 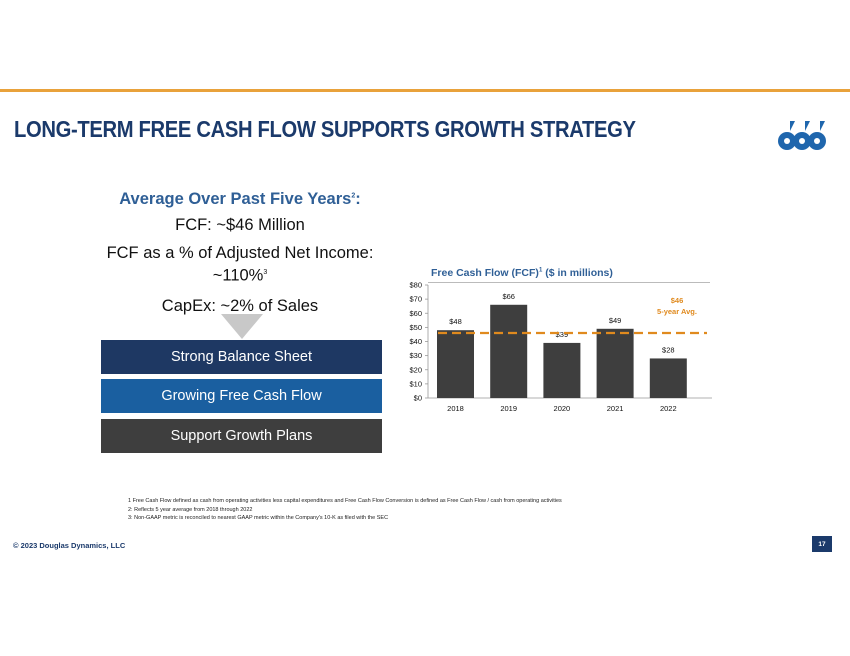 What do you see at coordinates (425, 90) in the screenshot?
I see `top-accent-rule` at bounding box center [425, 90].